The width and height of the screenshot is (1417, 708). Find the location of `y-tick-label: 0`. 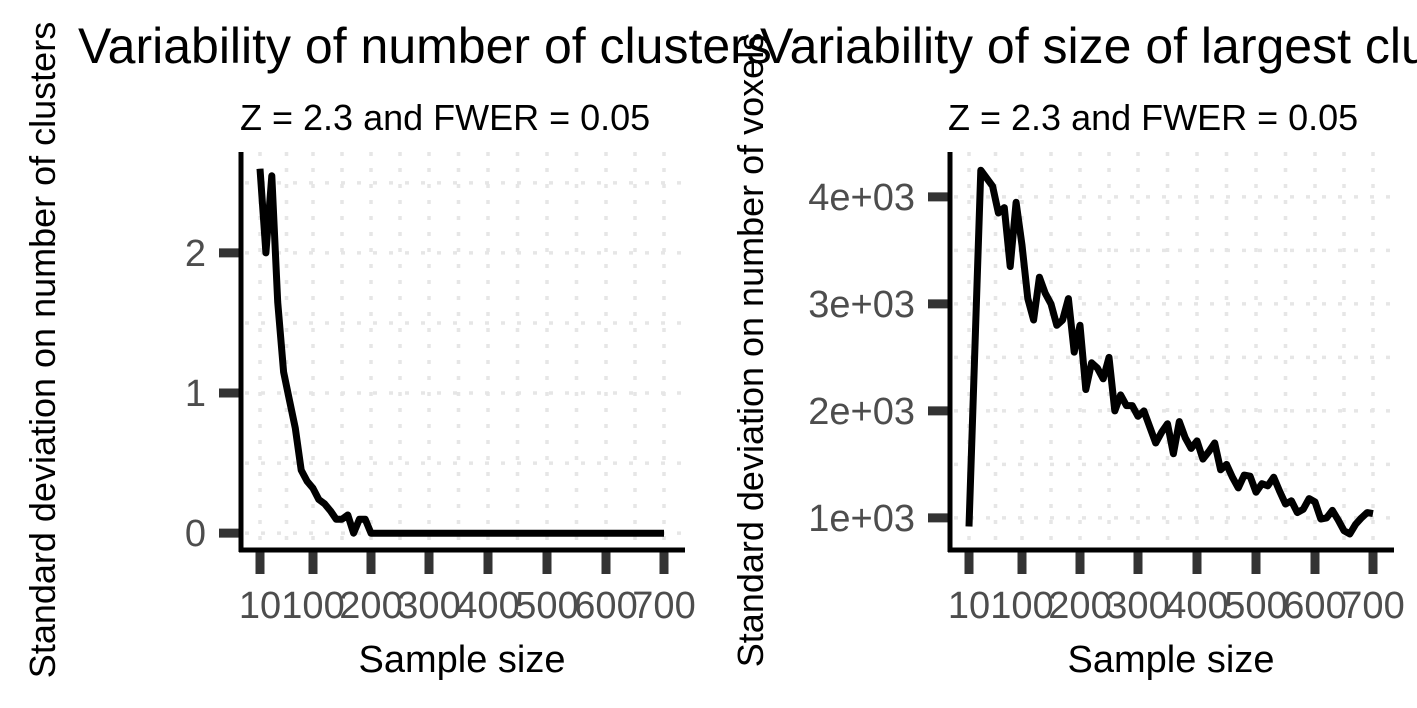

y-tick-label: 0 is located at coordinates (195, 534).